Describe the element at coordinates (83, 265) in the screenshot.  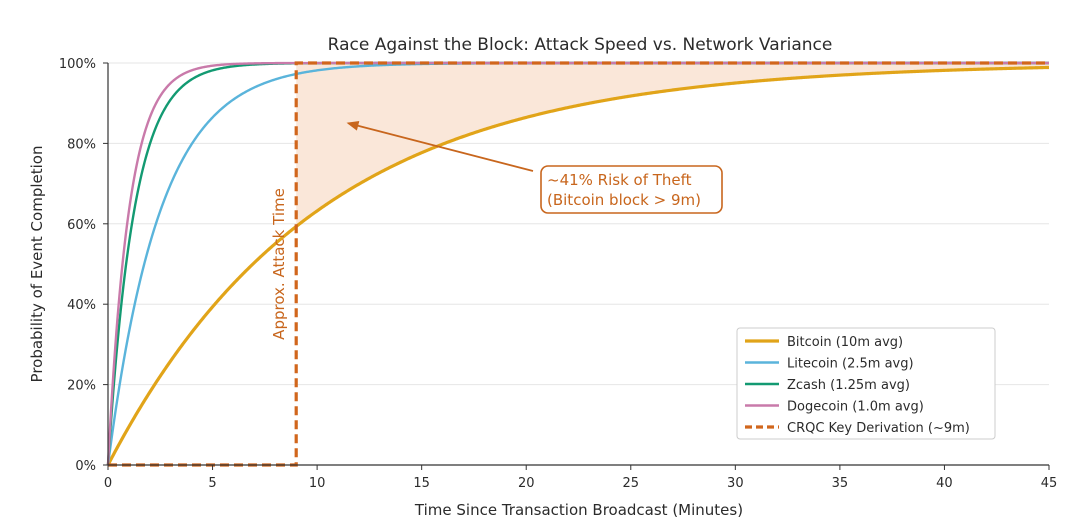
I see `y-ticks: 0% 20% 40% 60% 80% 100%` at that location.